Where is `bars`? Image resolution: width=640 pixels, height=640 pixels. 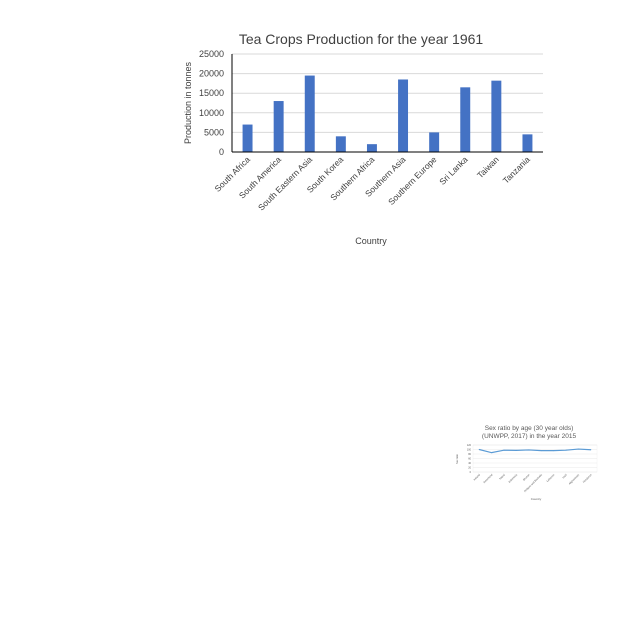 bars is located at coordinates (387, 113).